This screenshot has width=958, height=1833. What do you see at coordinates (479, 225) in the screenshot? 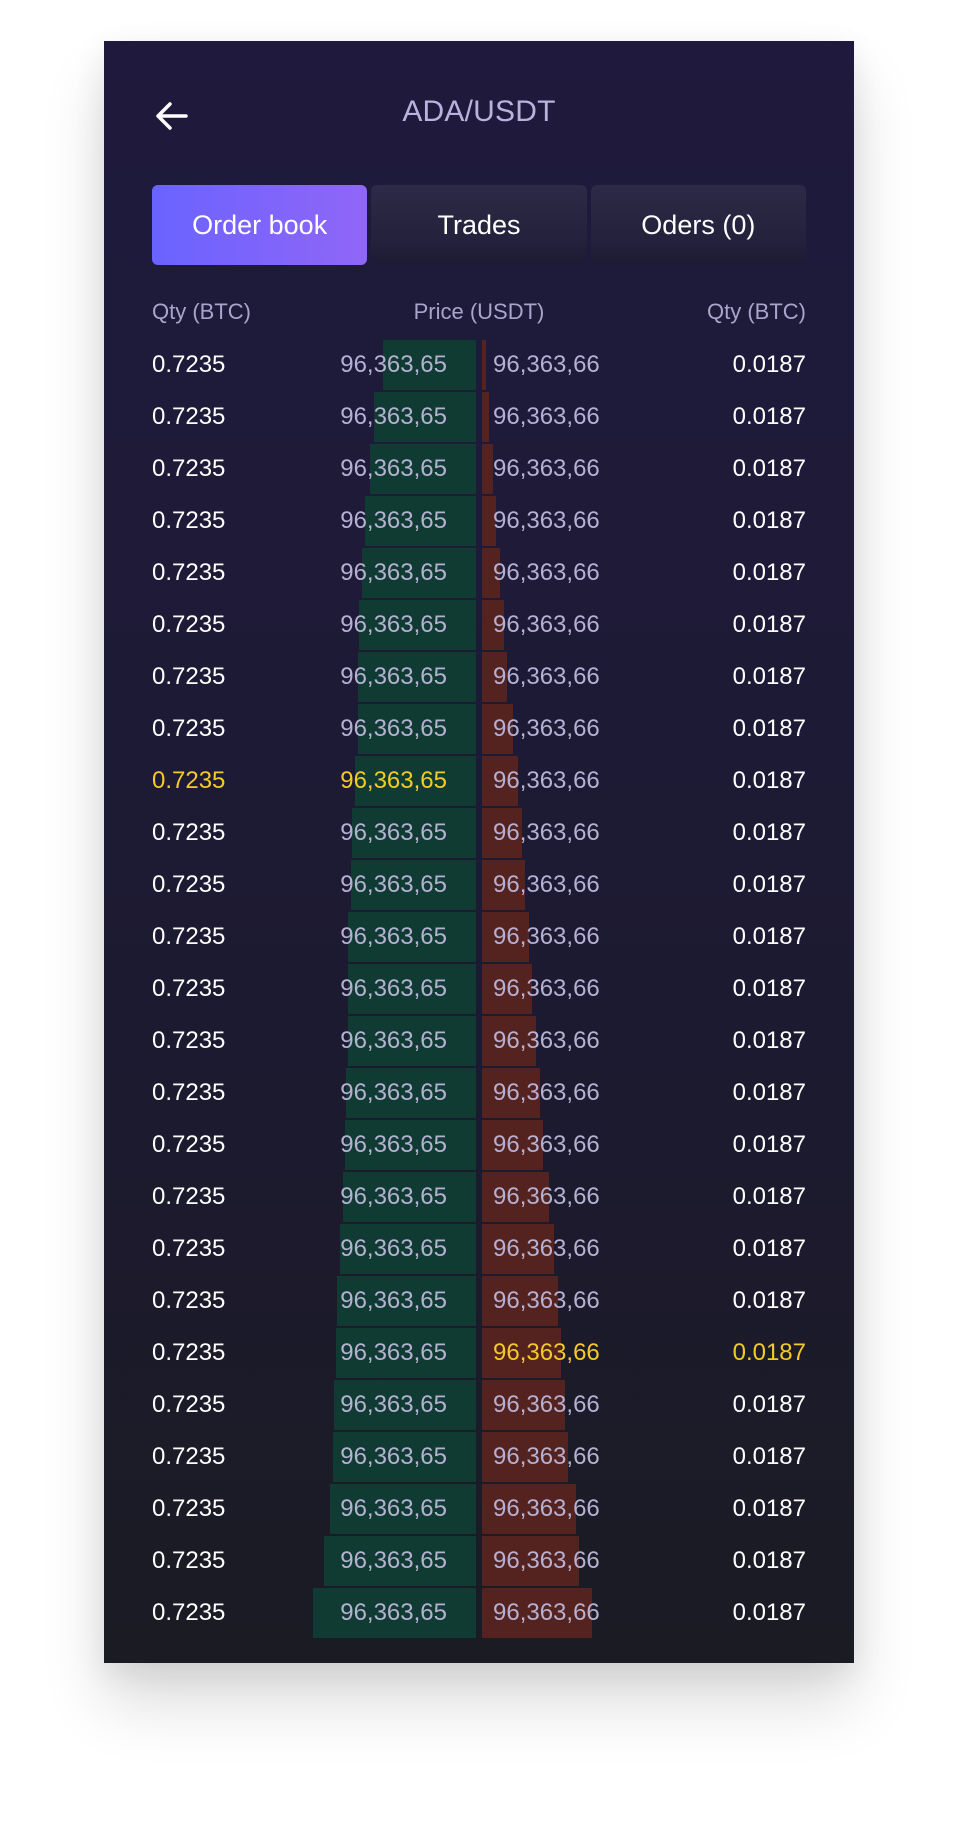
I see `tab-trades: Trades` at bounding box center [479, 225].